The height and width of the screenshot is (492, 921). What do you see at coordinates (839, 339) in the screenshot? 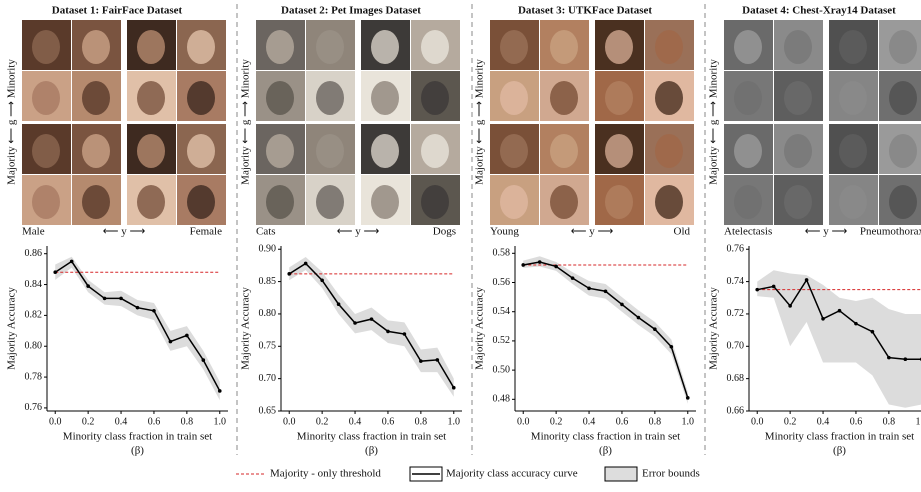
I see `error-band` at bounding box center [839, 339].